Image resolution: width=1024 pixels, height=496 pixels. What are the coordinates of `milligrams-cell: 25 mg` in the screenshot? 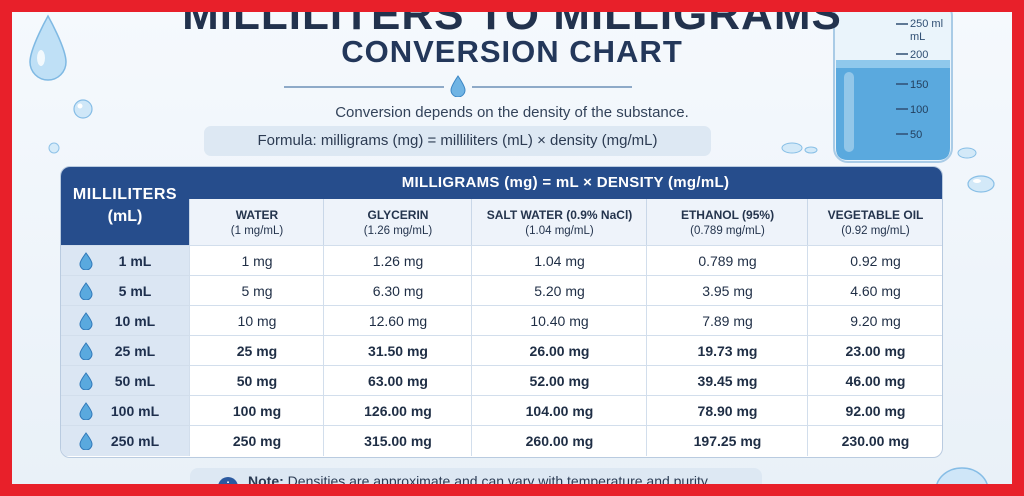 It's located at (256, 351).